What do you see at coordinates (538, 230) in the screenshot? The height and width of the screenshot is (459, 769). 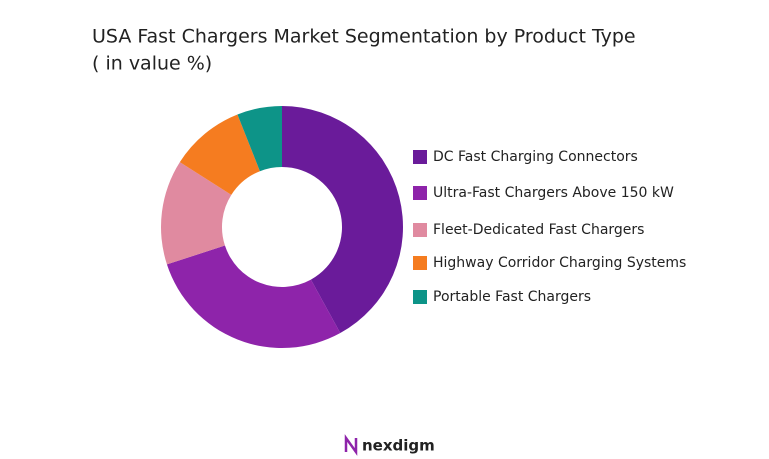 I see `legend-label: Fleet-Dedicated Fast Chargers` at bounding box center [538, 230].